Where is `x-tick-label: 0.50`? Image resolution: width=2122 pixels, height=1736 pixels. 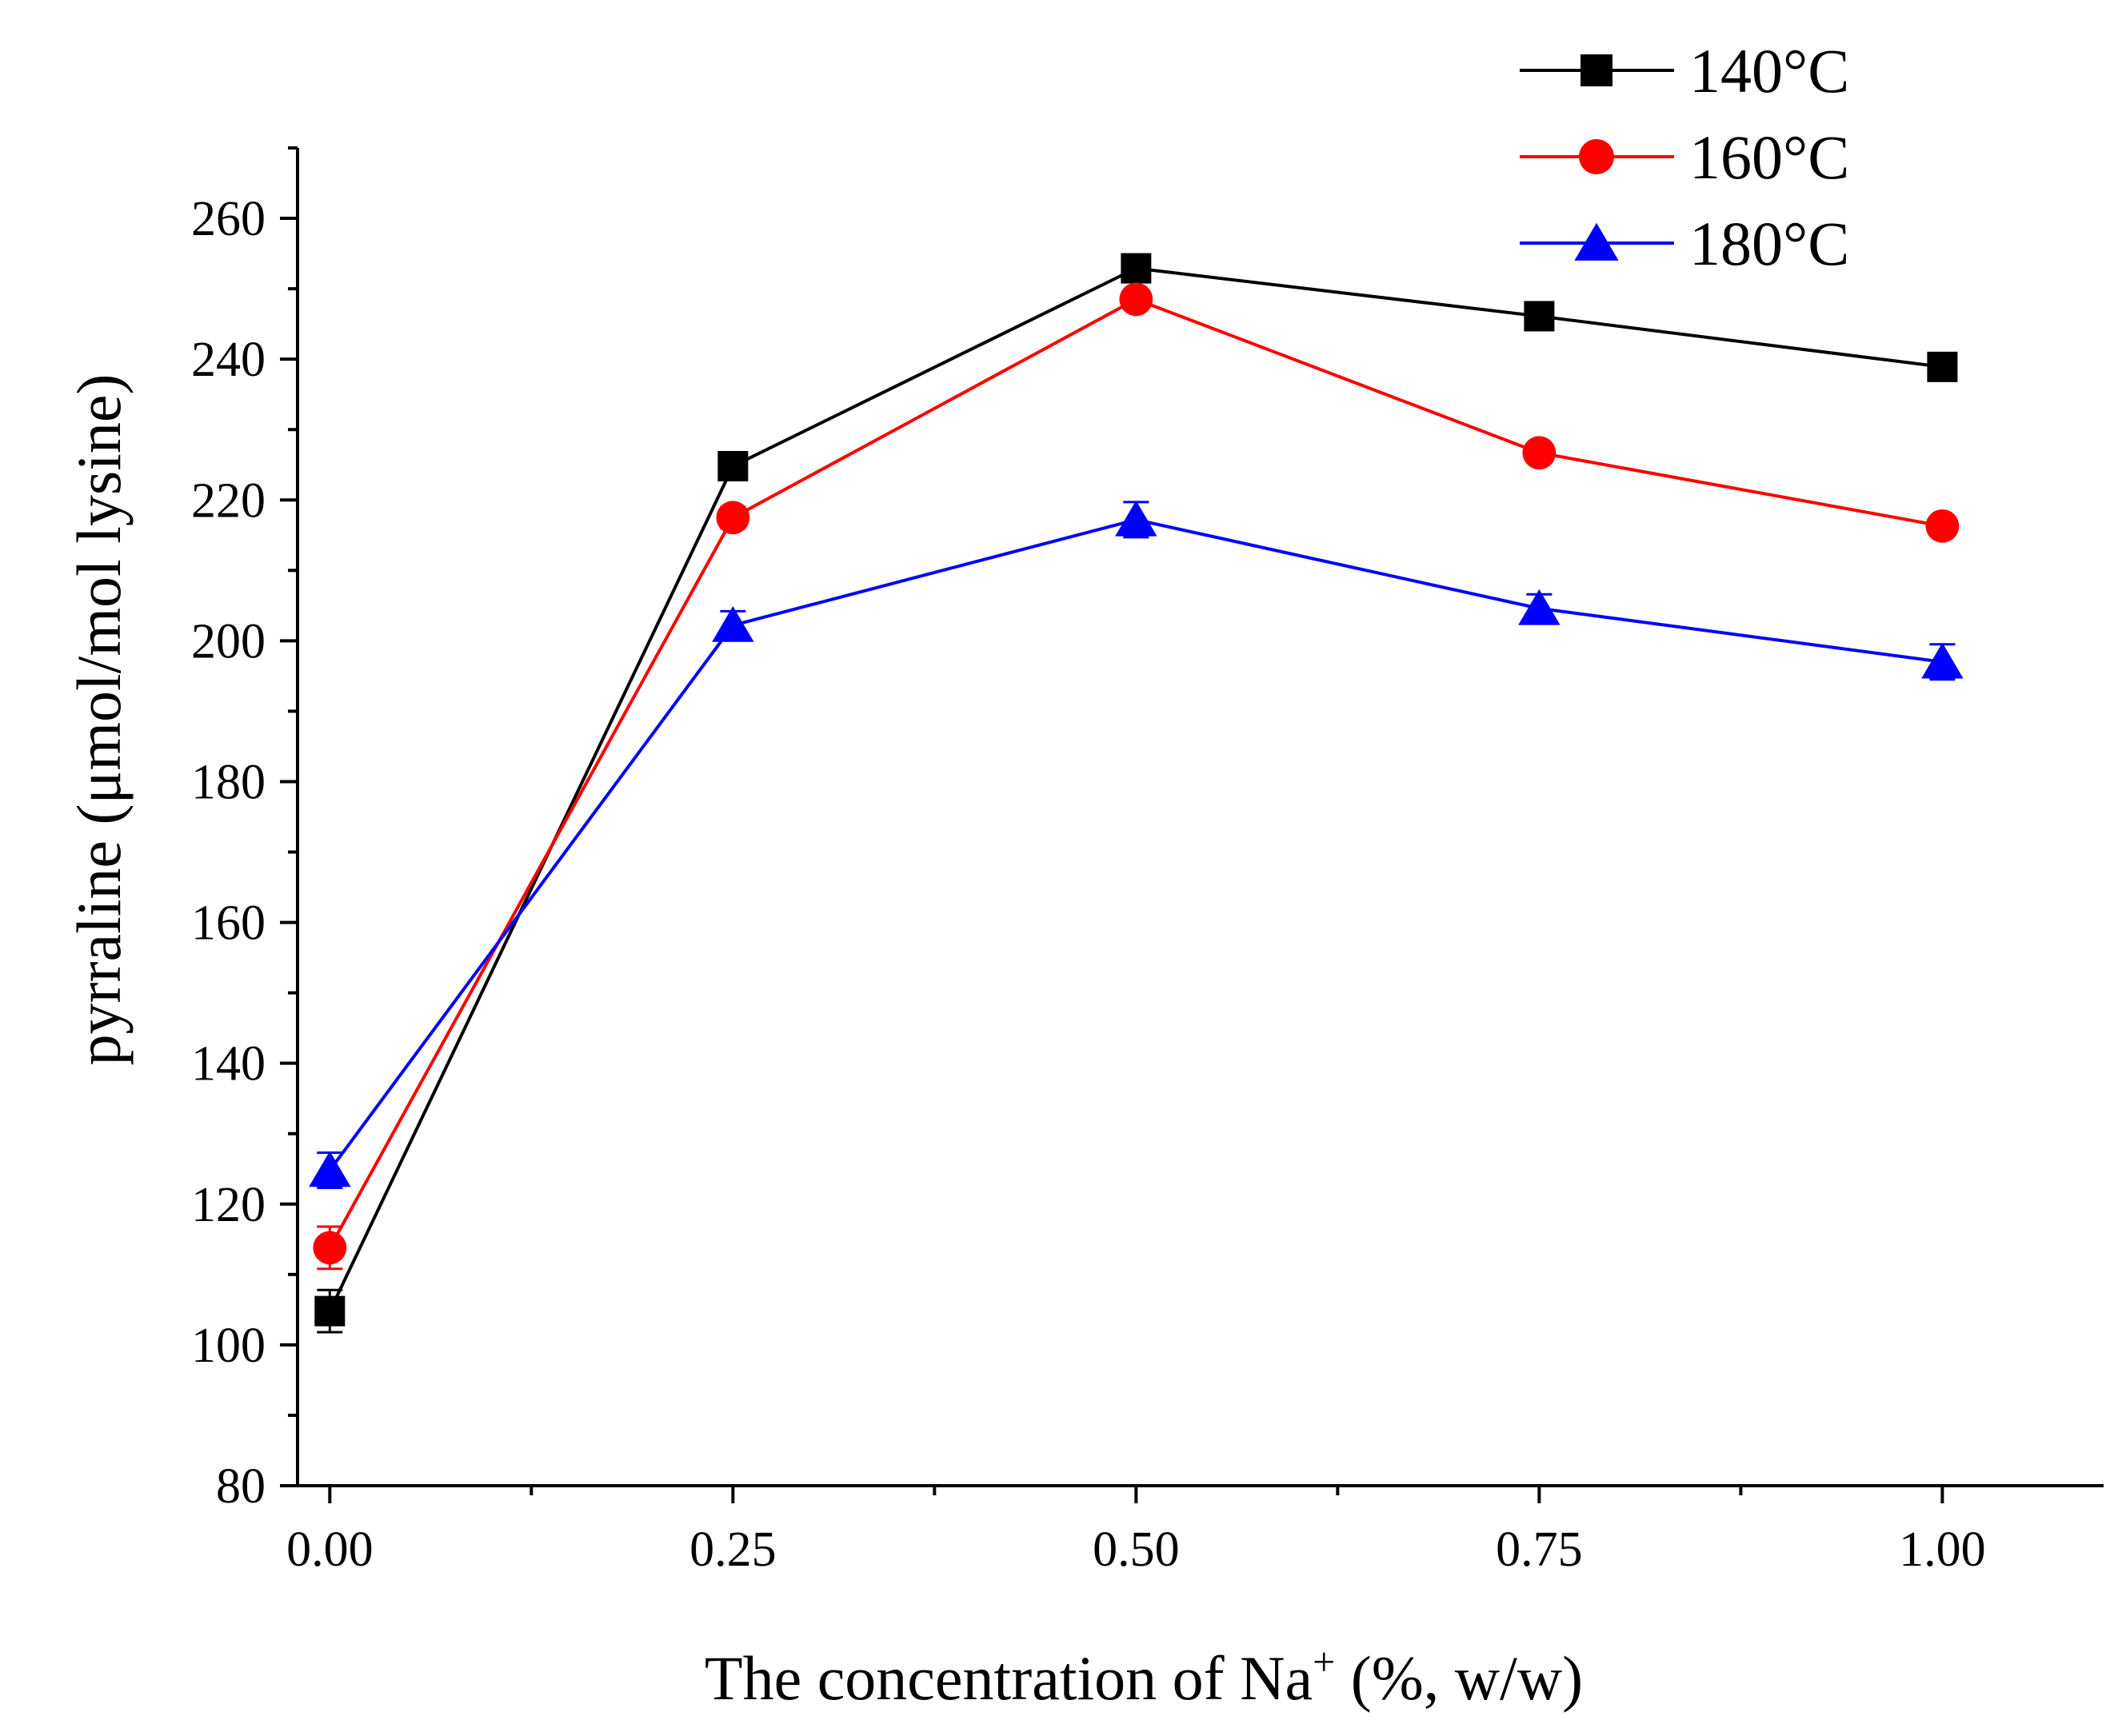 x-tick-label: 0.50 is located at coordinates (1136, 1549).